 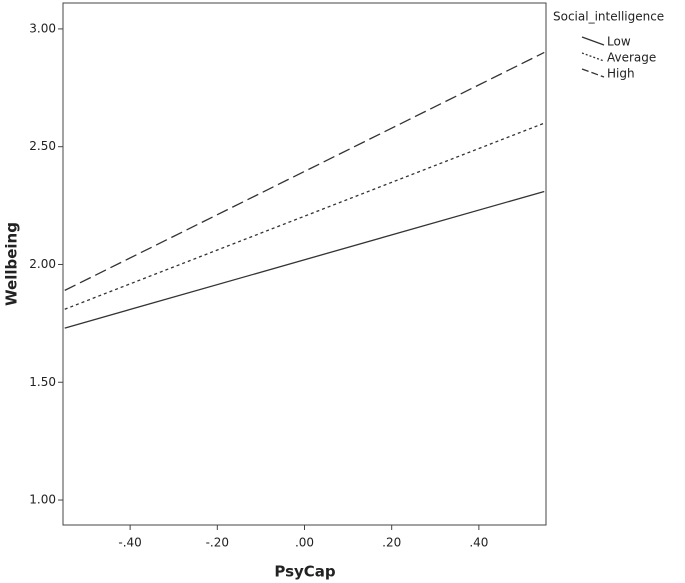 I want to click on legend-label: High, so click(x=621, y=74).